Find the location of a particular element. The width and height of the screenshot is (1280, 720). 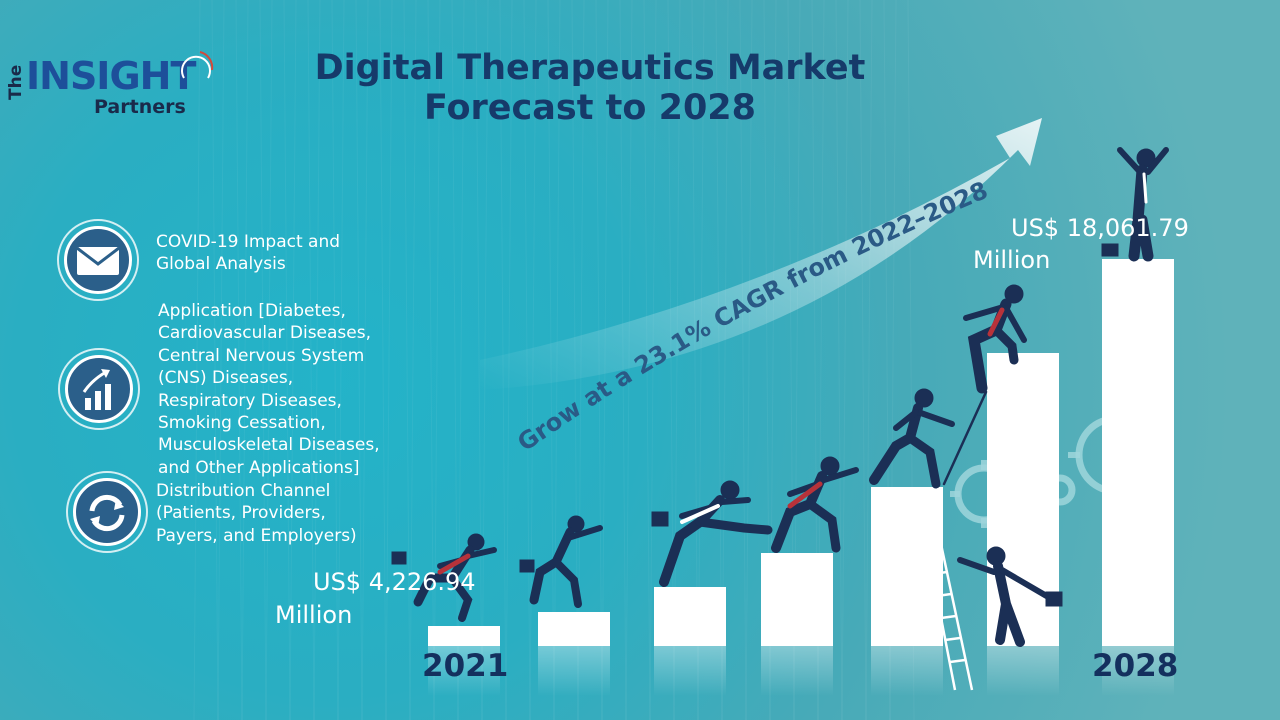

start-year-label: 2021 is located at coordinates (465, 666).